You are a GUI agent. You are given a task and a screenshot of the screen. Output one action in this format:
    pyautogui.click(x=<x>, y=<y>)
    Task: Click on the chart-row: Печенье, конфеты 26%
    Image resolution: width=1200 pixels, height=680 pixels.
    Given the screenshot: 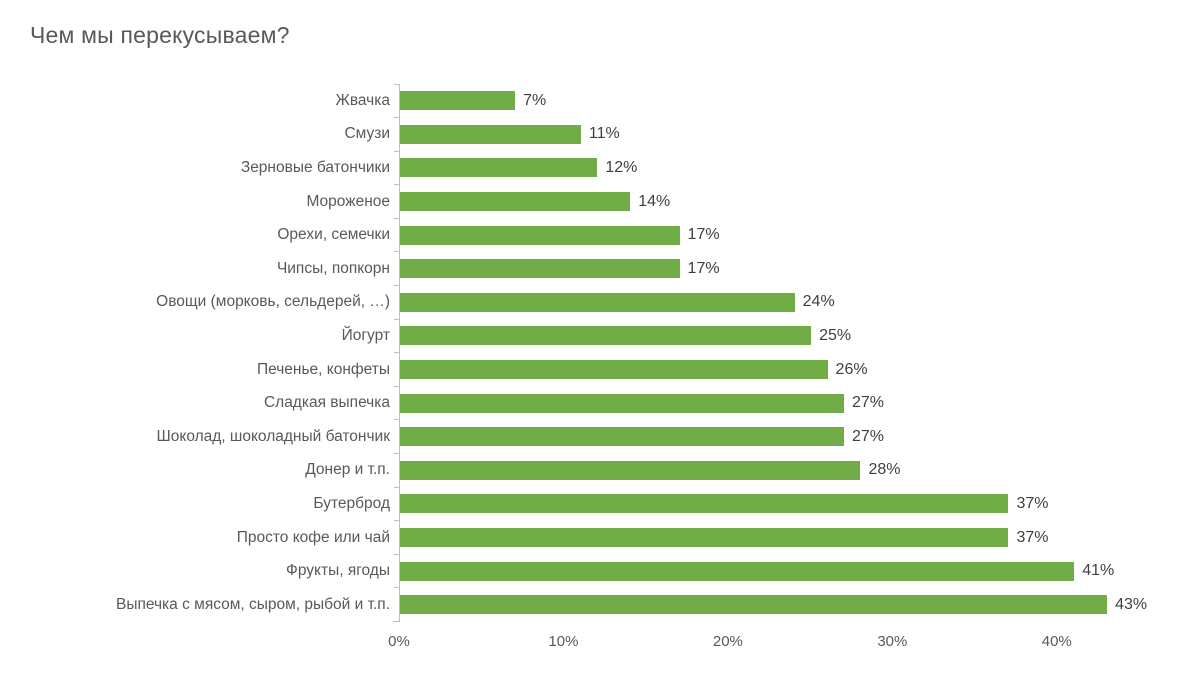 What is the action you would take?
    pyautogui.click(x=595, y=369)
    